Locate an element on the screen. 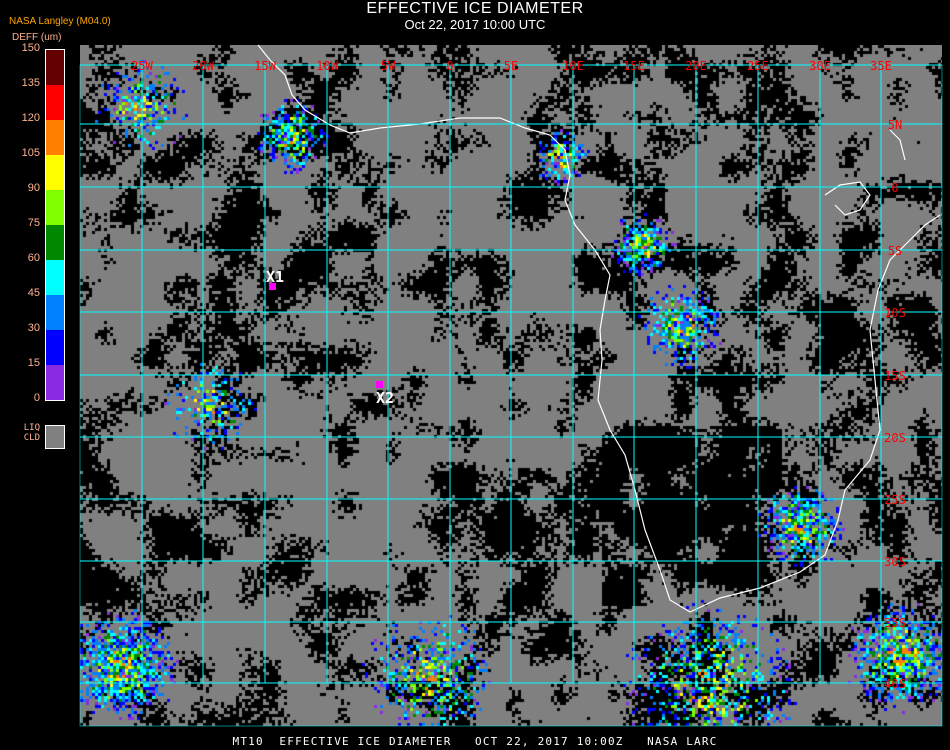 This screenshot has width=950, height=750. longitude-label: 30E is located at coordinates (820, 66).